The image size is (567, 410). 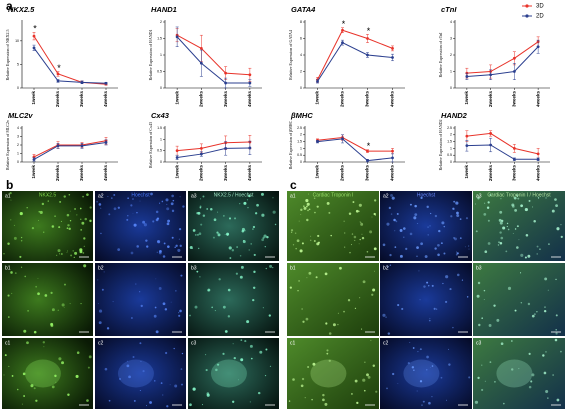 I want to click on channel-header: NKX2.5 / Hoechst, so click(x=234, y=195).